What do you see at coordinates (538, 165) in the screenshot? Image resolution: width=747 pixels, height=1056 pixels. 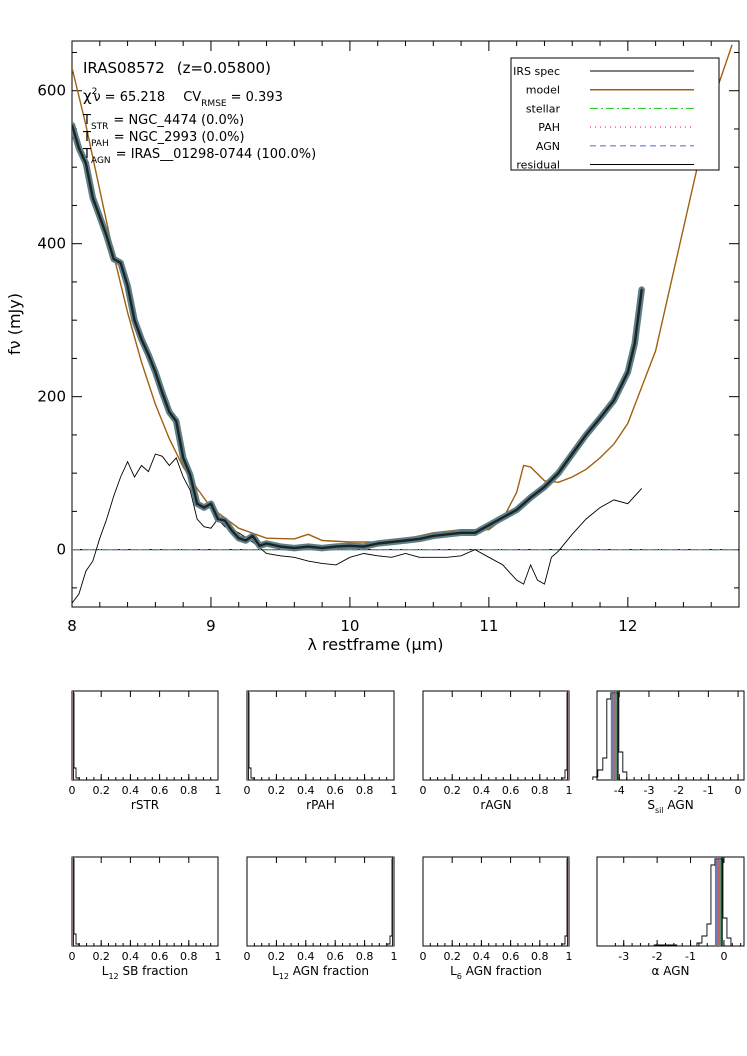 I see `legend-label: residual` at bounding box center [538, 165].